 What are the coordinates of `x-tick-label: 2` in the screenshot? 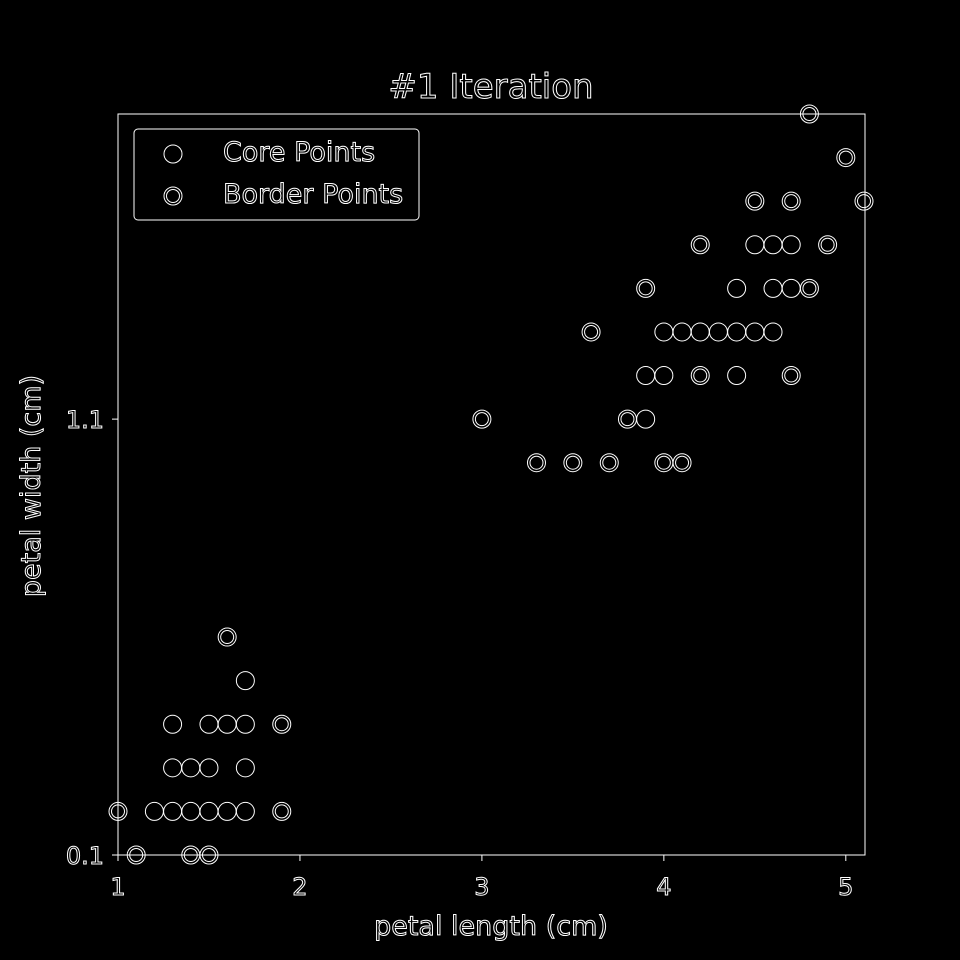 It's located at (299, 887).